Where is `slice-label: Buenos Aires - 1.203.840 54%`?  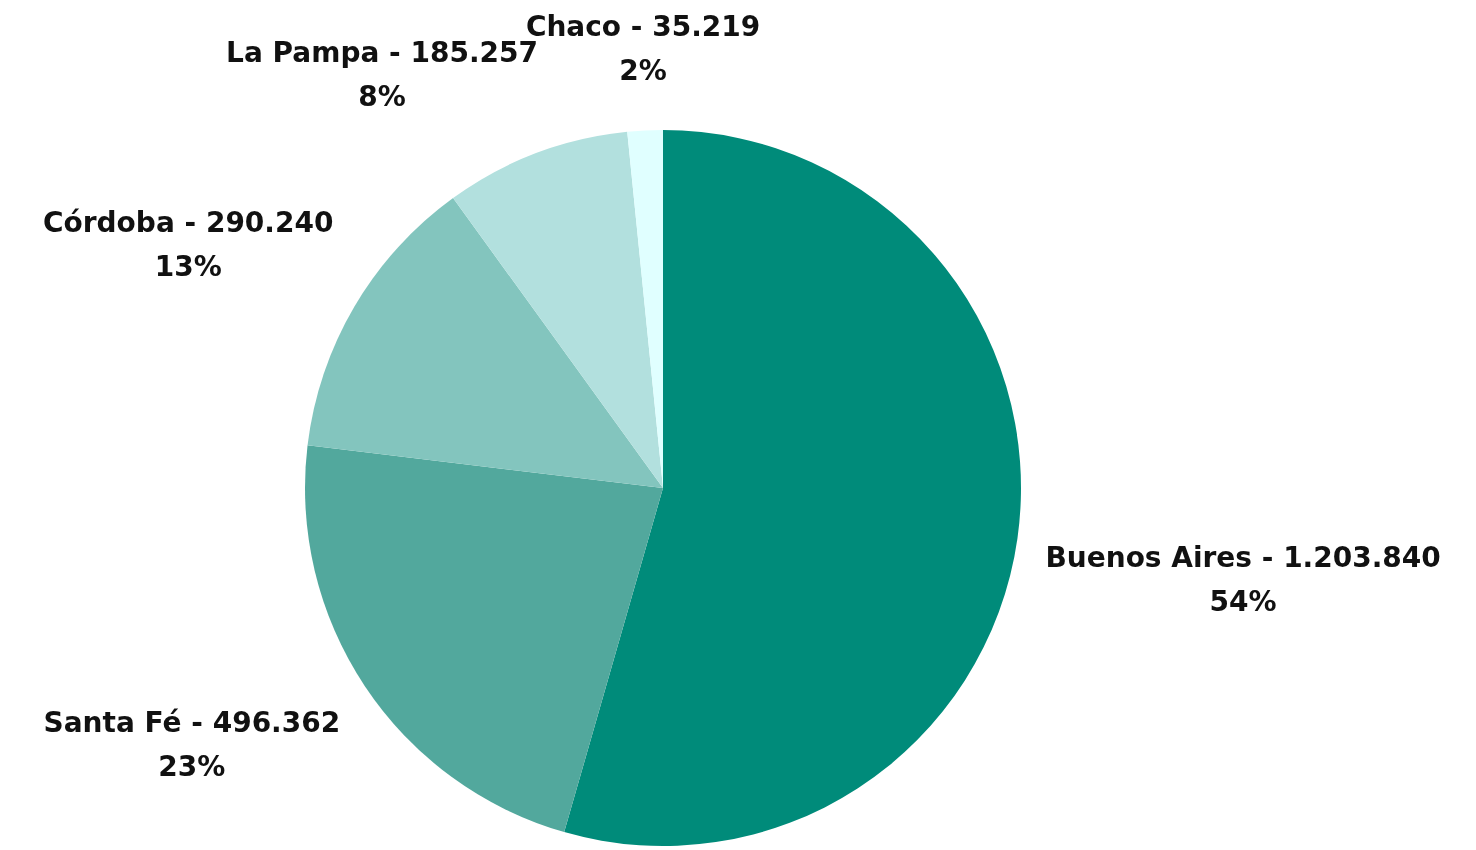 slice-label: Buenos Aires - 1.203.840 54% is located at coordinates (1243, 580).